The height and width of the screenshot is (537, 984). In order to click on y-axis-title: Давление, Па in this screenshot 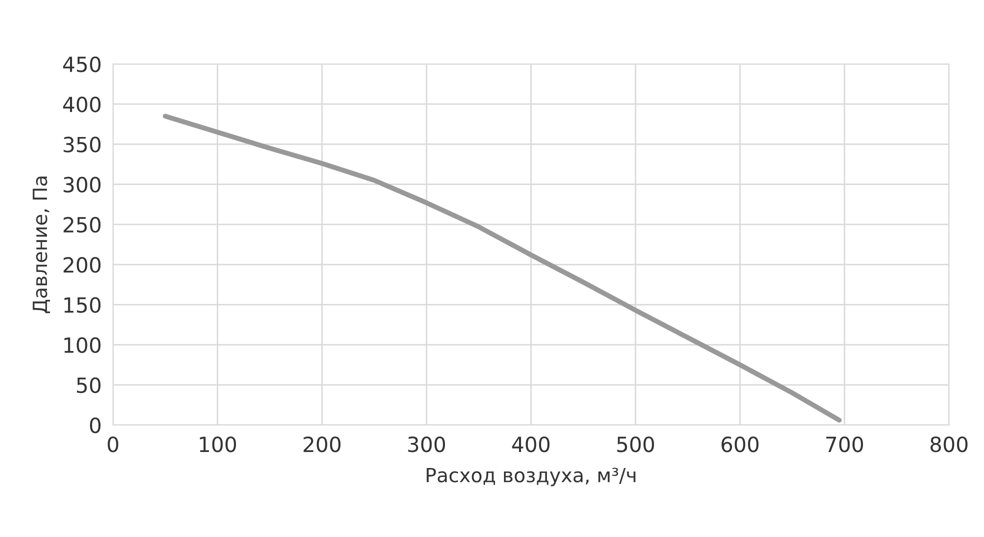, I will do `click(41, 245)`.